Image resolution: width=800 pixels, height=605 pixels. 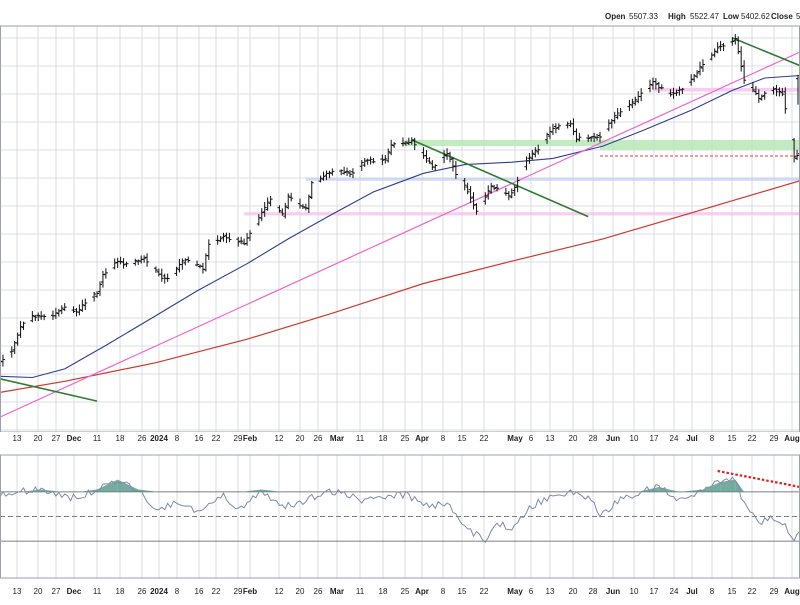 What do you see at coordinates (515, 591) in the screenshot?
I see `x-axis-bottom-label: May` at bounding box center [515, 591].